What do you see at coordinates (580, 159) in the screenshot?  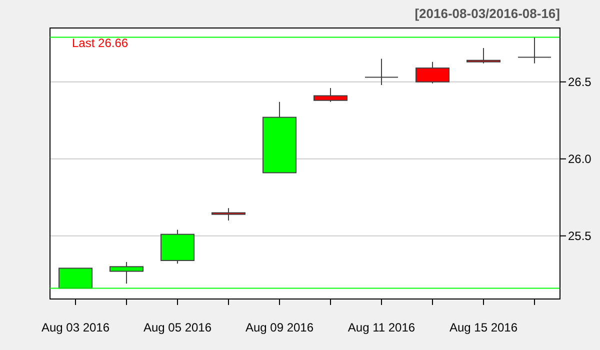 I see `y-tick-label: 26.0` at bounding box center [580, 159].